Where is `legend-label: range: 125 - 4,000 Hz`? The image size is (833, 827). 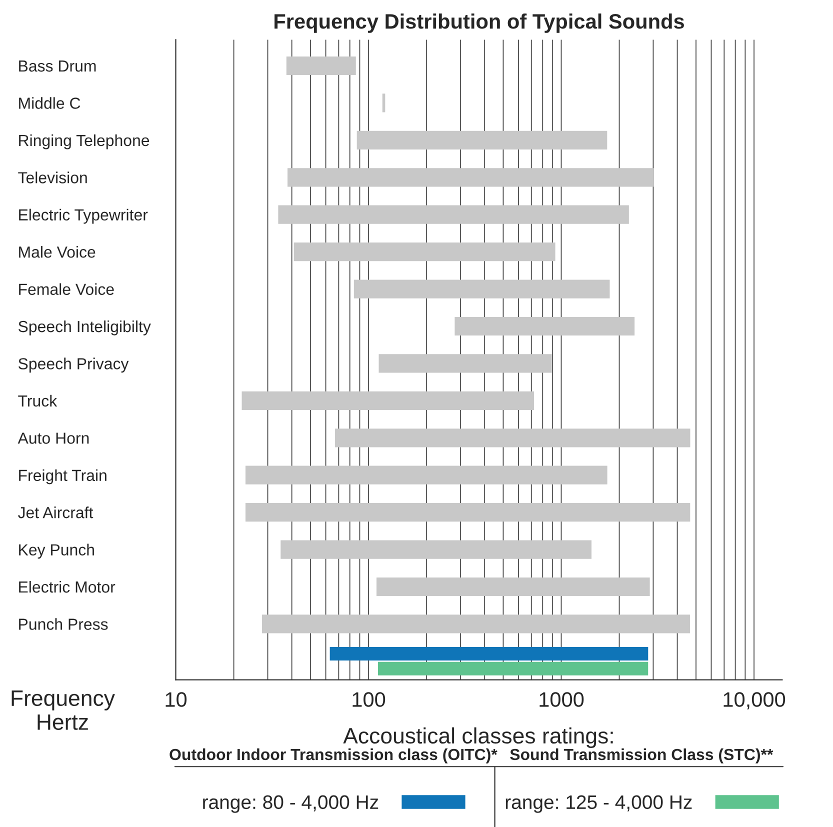 legend-label: range: 125 - 4,000 Hz is located at coordinates (599, 804).